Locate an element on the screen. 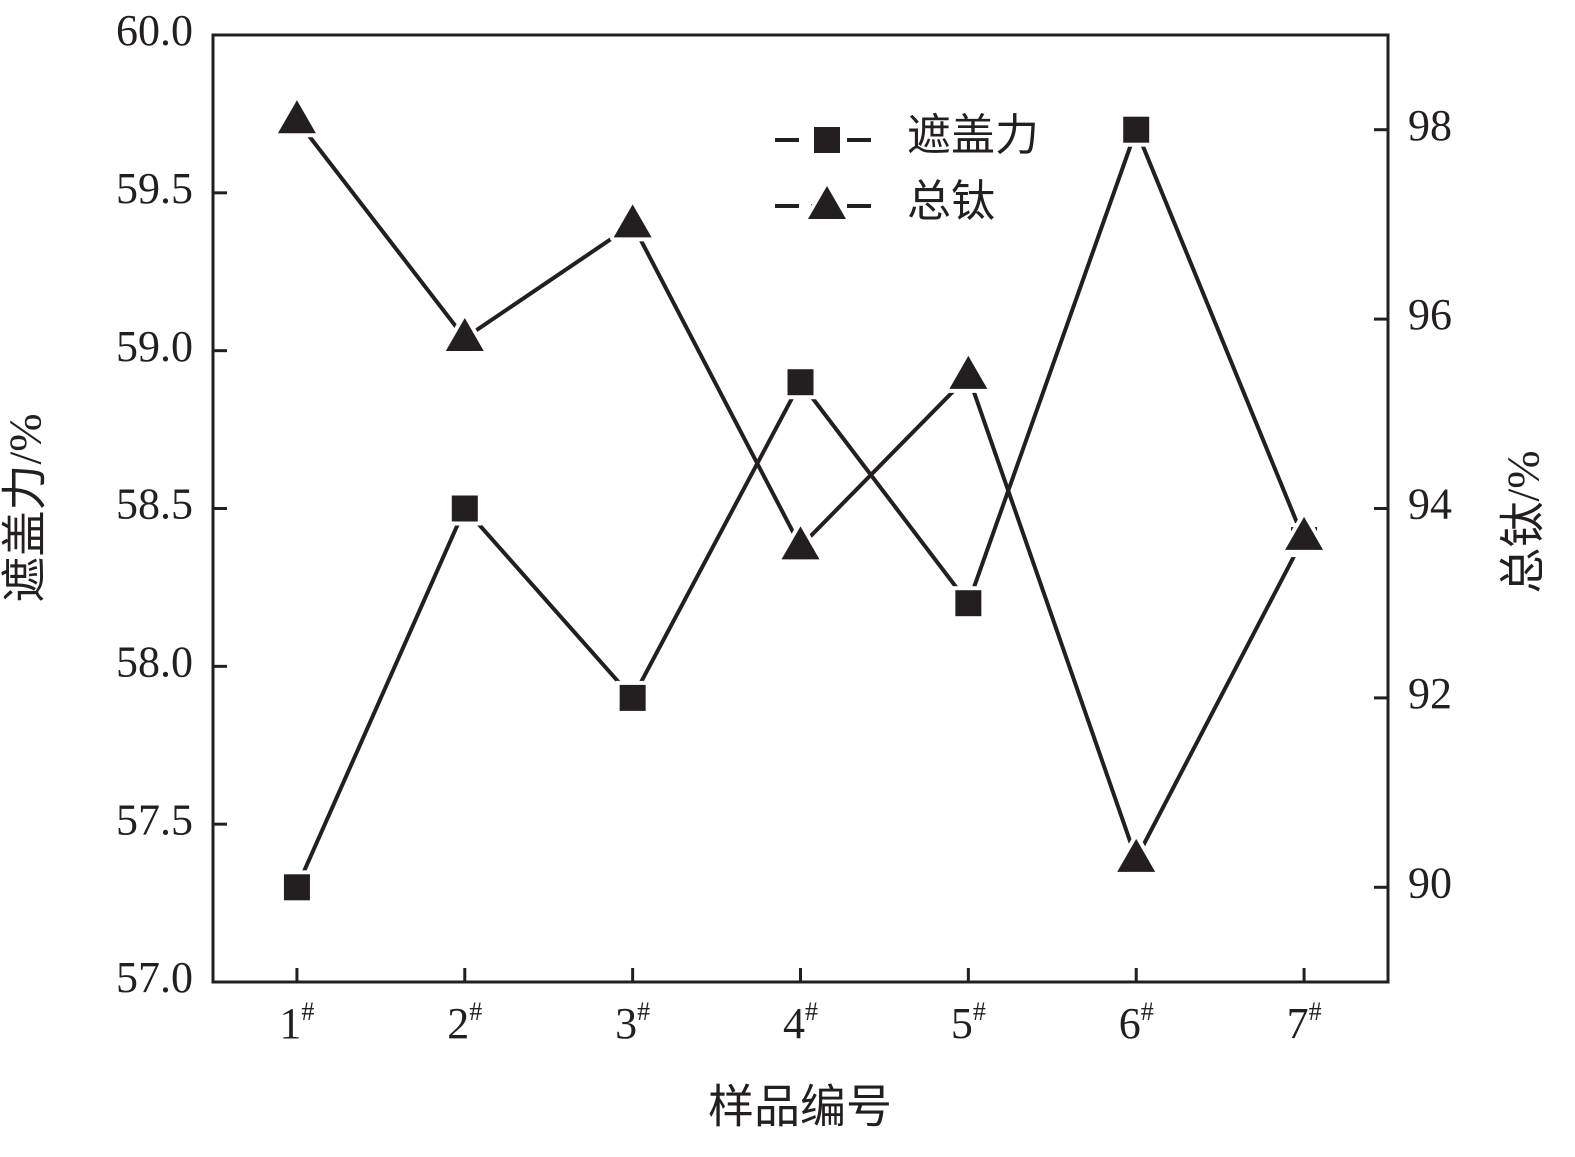  y2-tick-label: 90 is located at coordinates (1430, 882).